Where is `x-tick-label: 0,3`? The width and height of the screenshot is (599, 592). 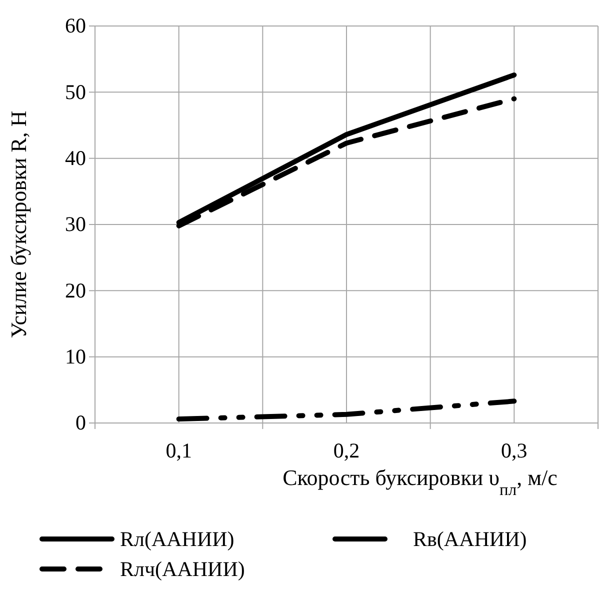
x-tick-label: 0,3 is located at coordinates (514, 450).